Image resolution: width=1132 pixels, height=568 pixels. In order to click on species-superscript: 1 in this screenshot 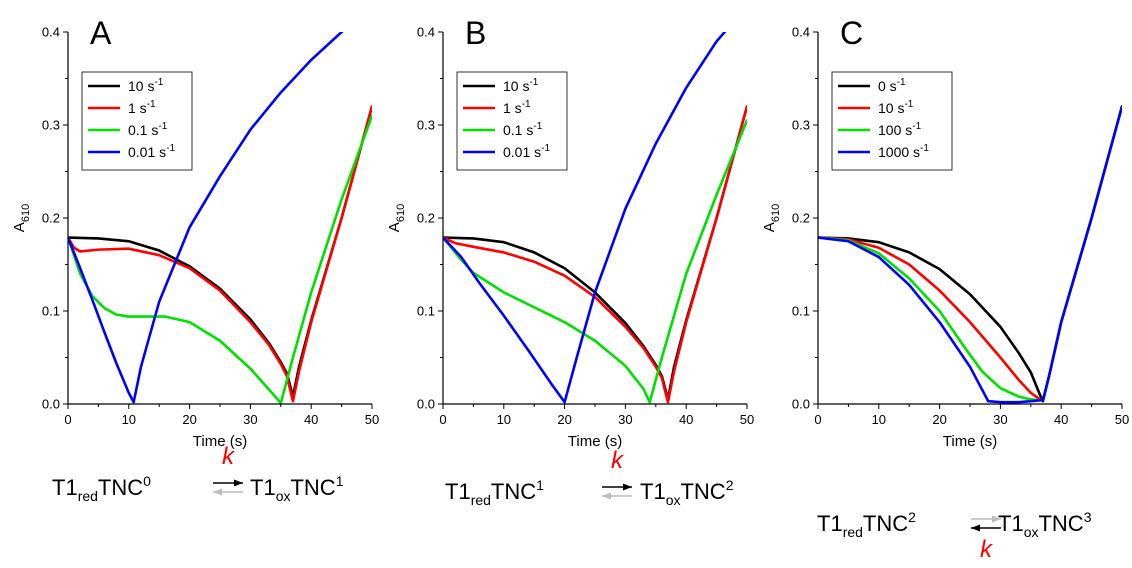, I will do `click(540, 485)`.